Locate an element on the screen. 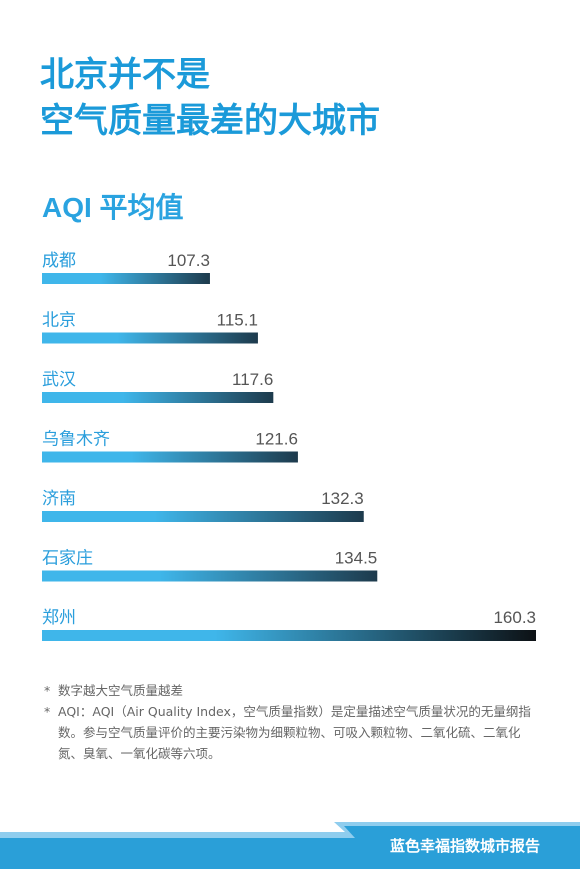 Image resolution: width=580 pixels, height=869 pixels. footnote-text: 数字越大空气质量越差 is located at coordinates (121, 690).